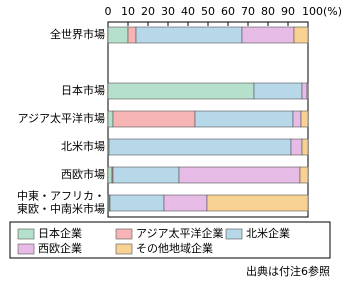  I want to click on legend-label: 北米企業, so click(268, 233).